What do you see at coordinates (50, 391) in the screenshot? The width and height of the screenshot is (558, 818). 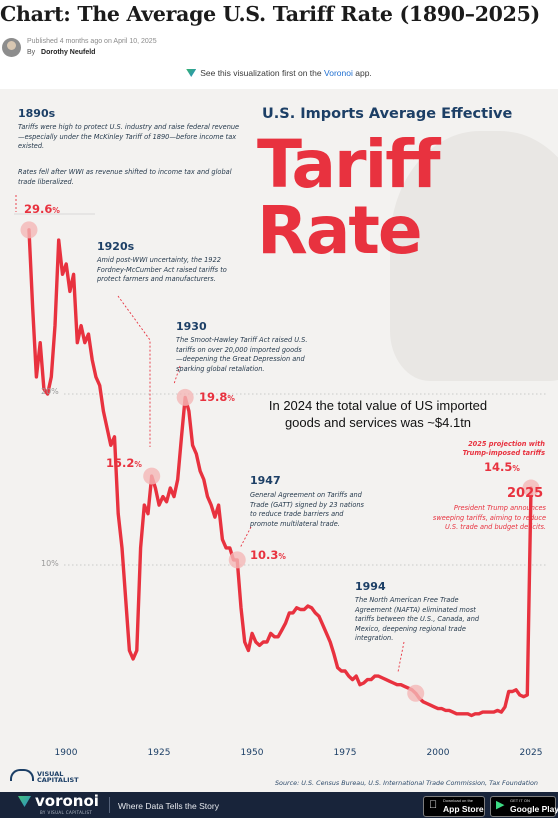 I see `y-tick-20: 20%` at bounding box center [50, 391].